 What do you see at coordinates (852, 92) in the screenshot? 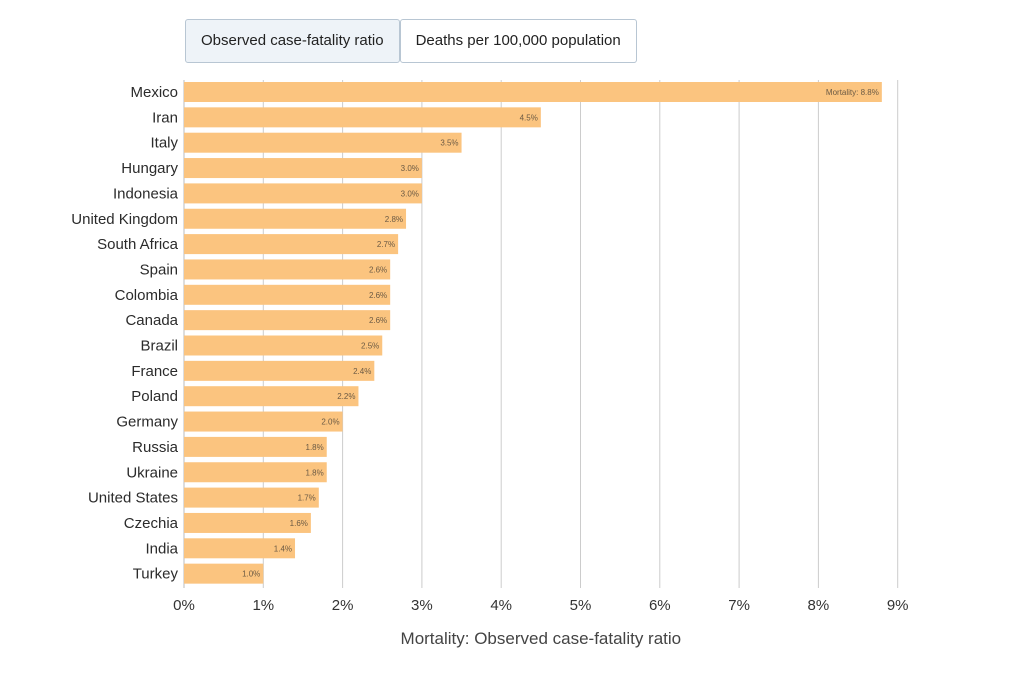
I see `data-label: Mortality: 8.8%` at bounding box center [852, 92].